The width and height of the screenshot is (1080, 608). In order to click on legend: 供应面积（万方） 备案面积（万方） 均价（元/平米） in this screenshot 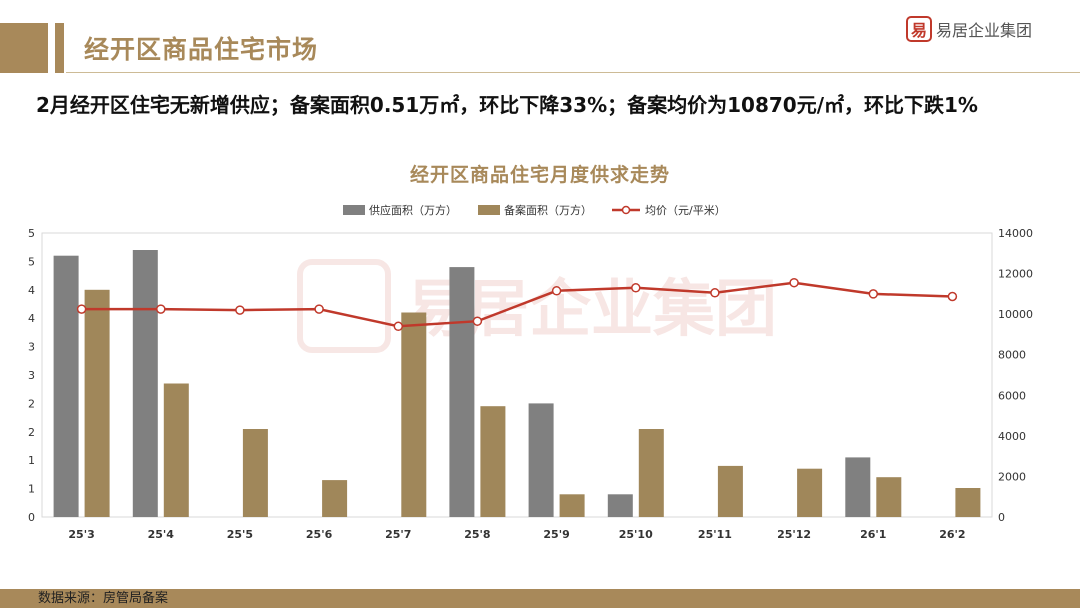, I will do `click(534, 210)`.